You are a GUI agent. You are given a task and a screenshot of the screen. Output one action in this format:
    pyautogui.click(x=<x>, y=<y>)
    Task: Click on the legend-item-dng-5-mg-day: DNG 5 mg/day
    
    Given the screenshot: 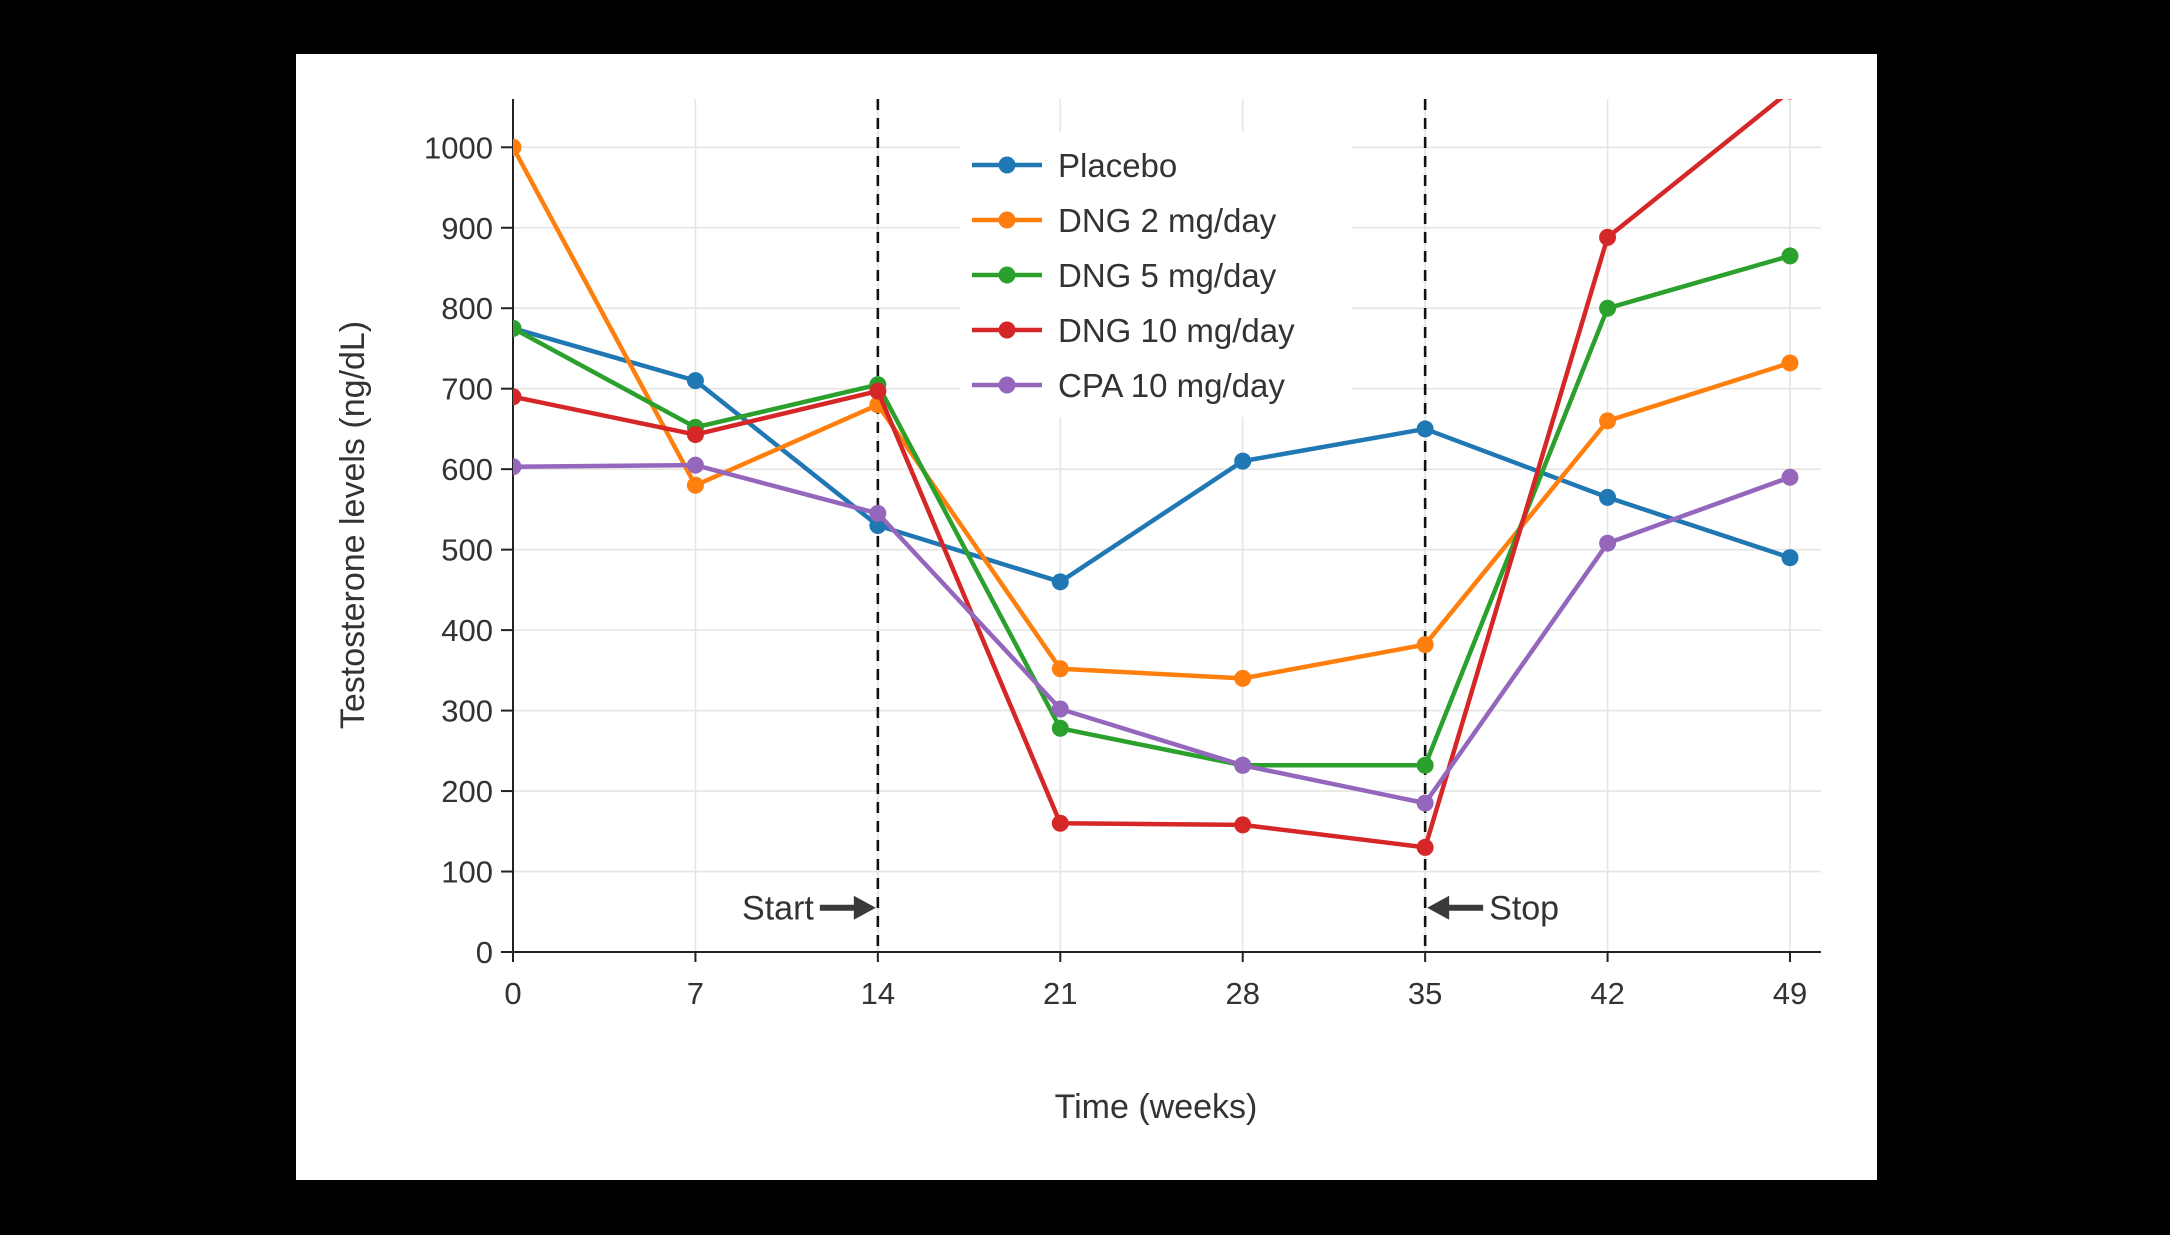 What is the action you would take?
    pyautogui.click(x=1124, y=275)
    